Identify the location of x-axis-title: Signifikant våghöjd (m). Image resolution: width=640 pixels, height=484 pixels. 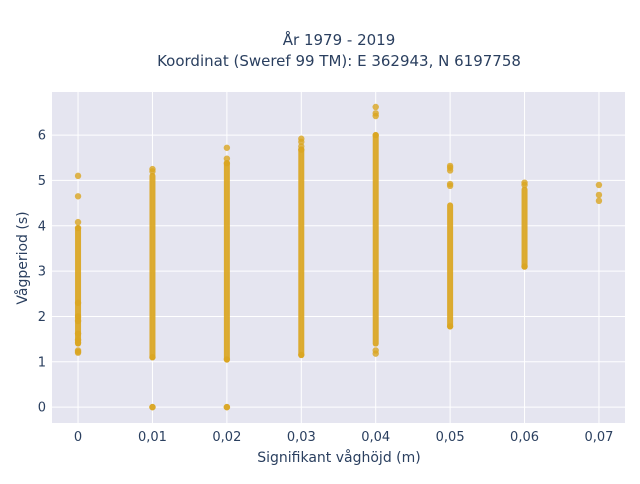
(338, 457).